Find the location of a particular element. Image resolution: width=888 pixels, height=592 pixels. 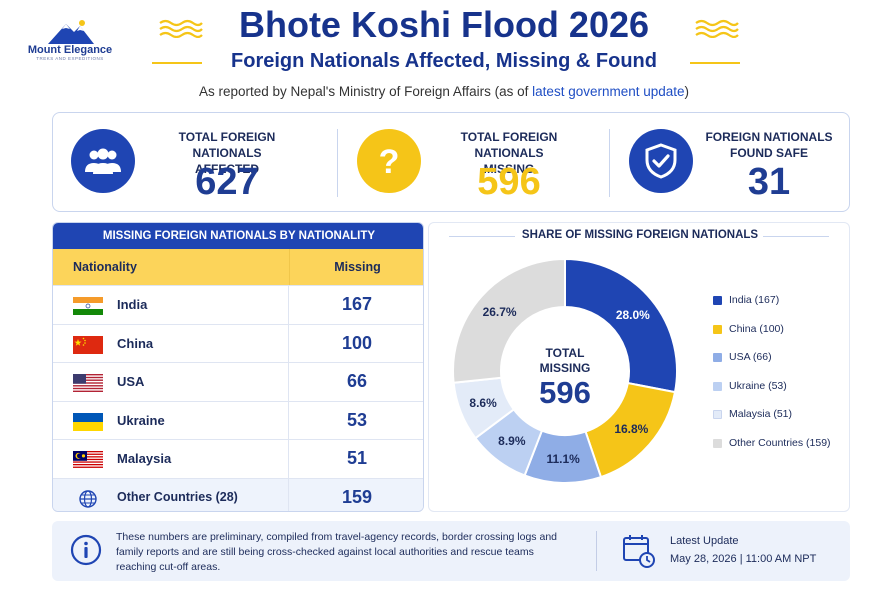

stat-value: 596 is located at coordinates (509, 182).